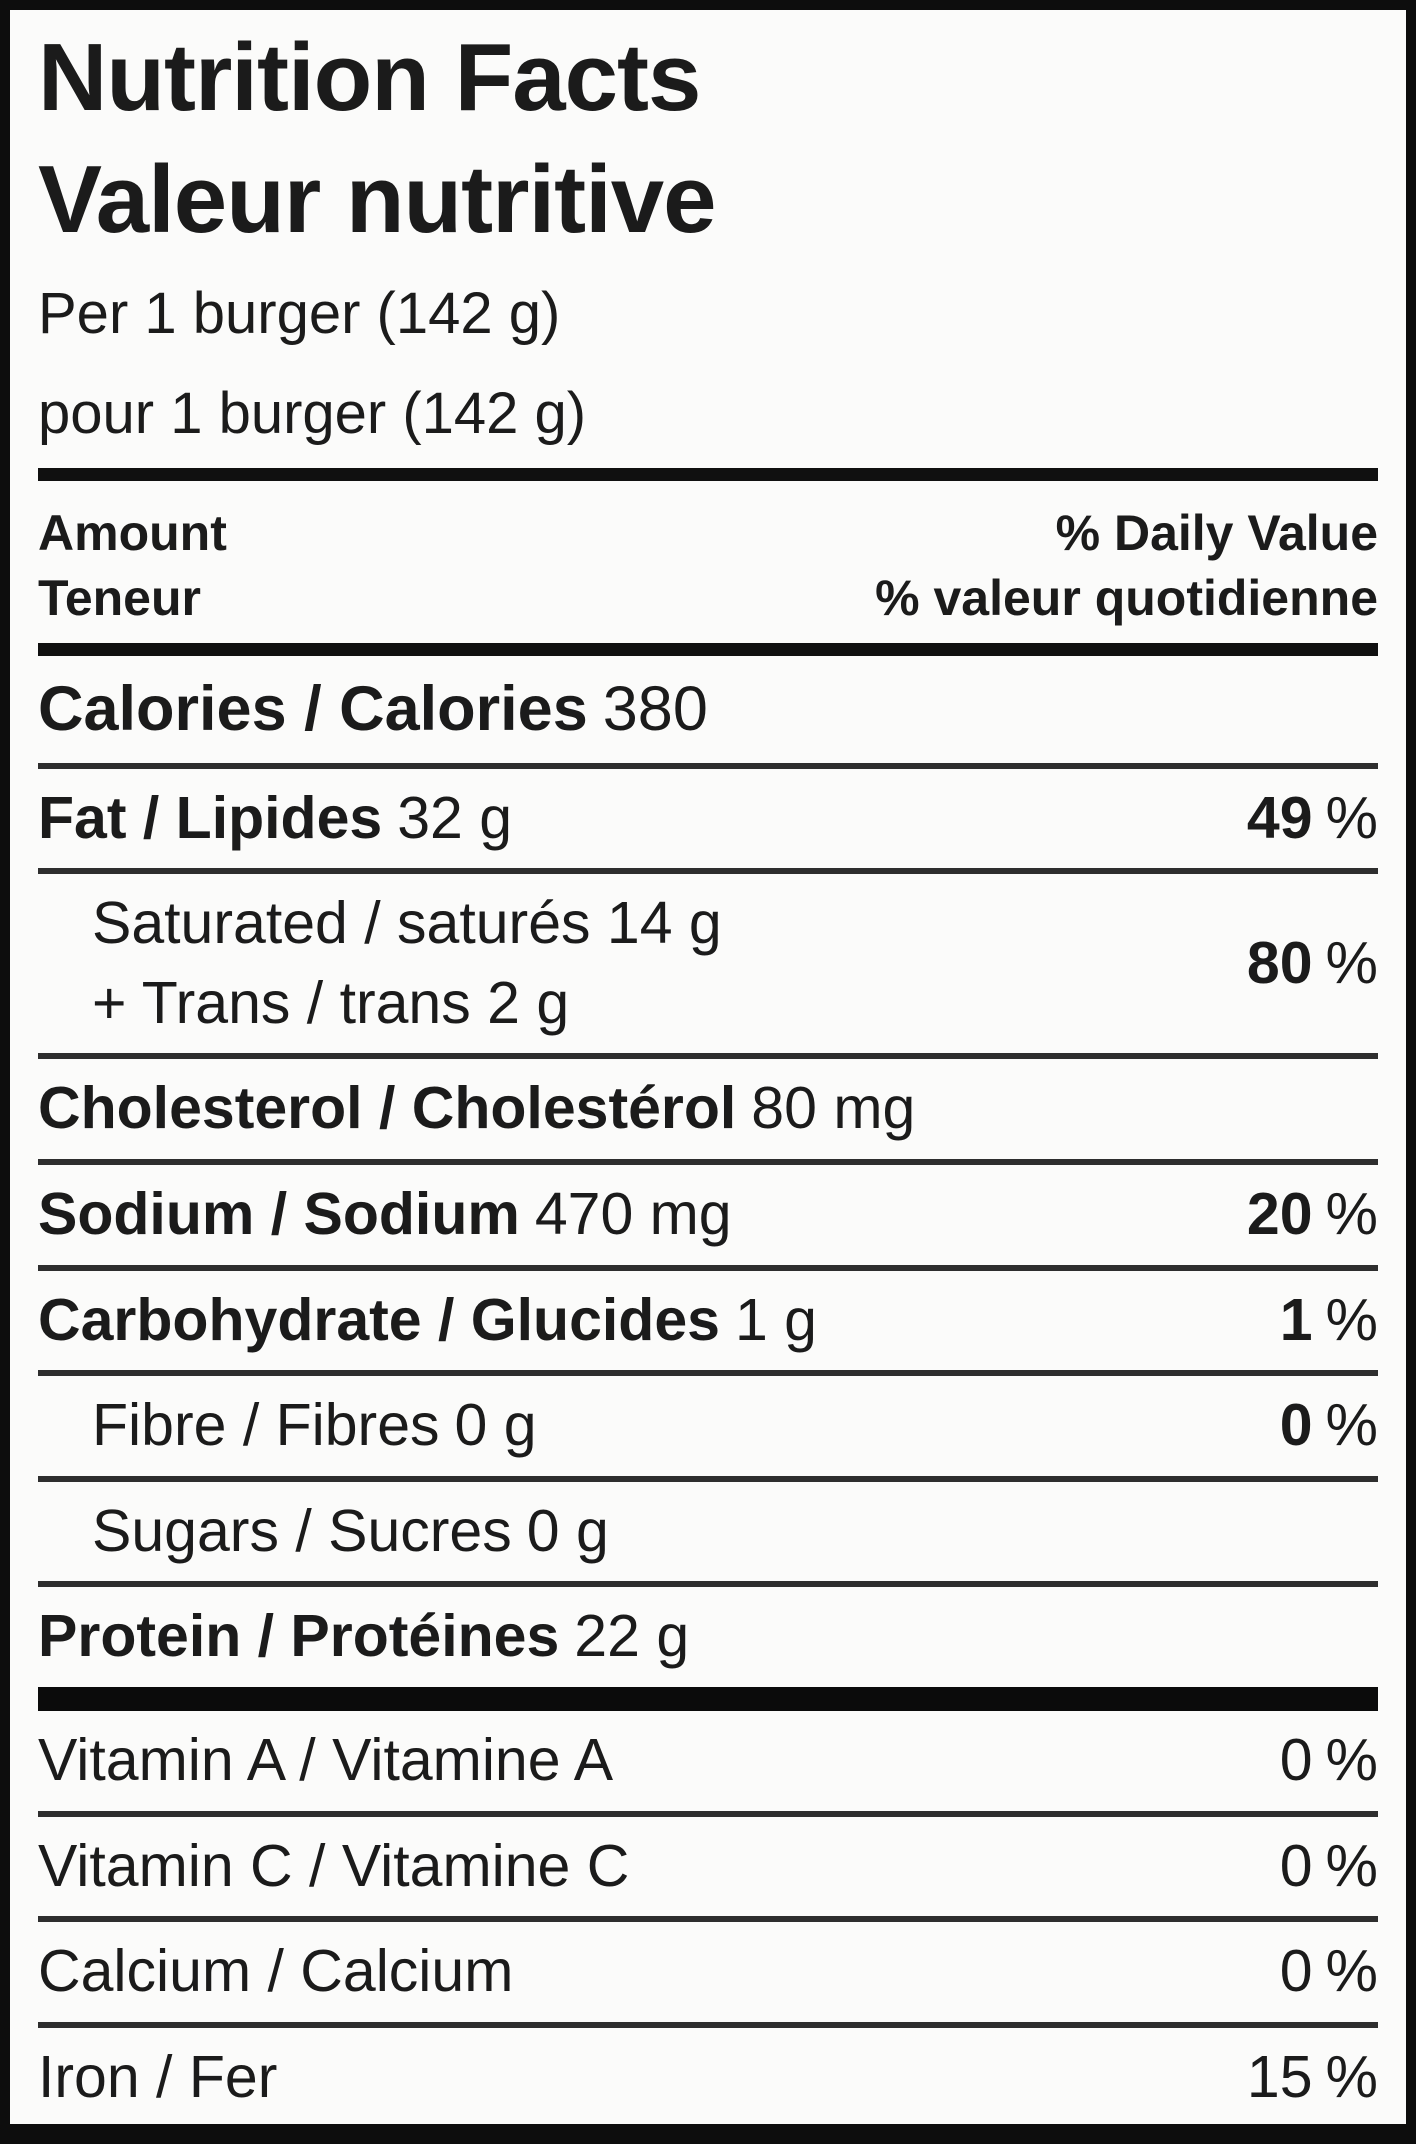  I want to click on row-protein: Protein / Protéines 22 g, so click(708, 1637).